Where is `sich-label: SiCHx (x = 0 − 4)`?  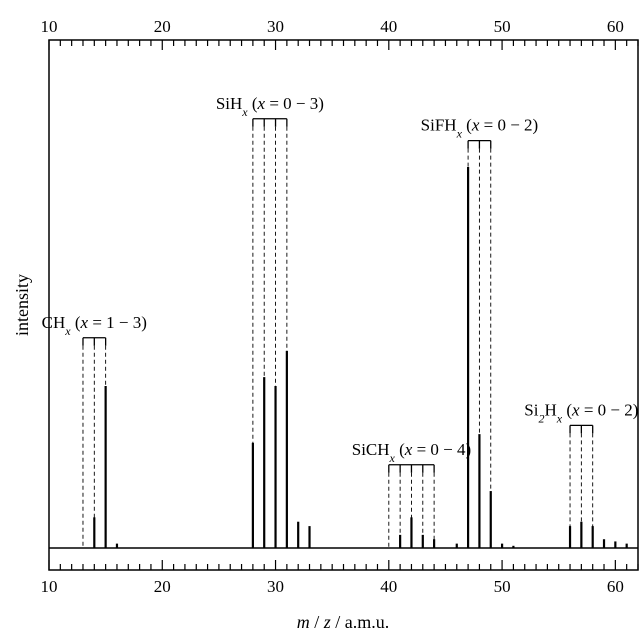
sich-label: SiCHx (x = 0 − 4) is located at coordinates (411, 452).